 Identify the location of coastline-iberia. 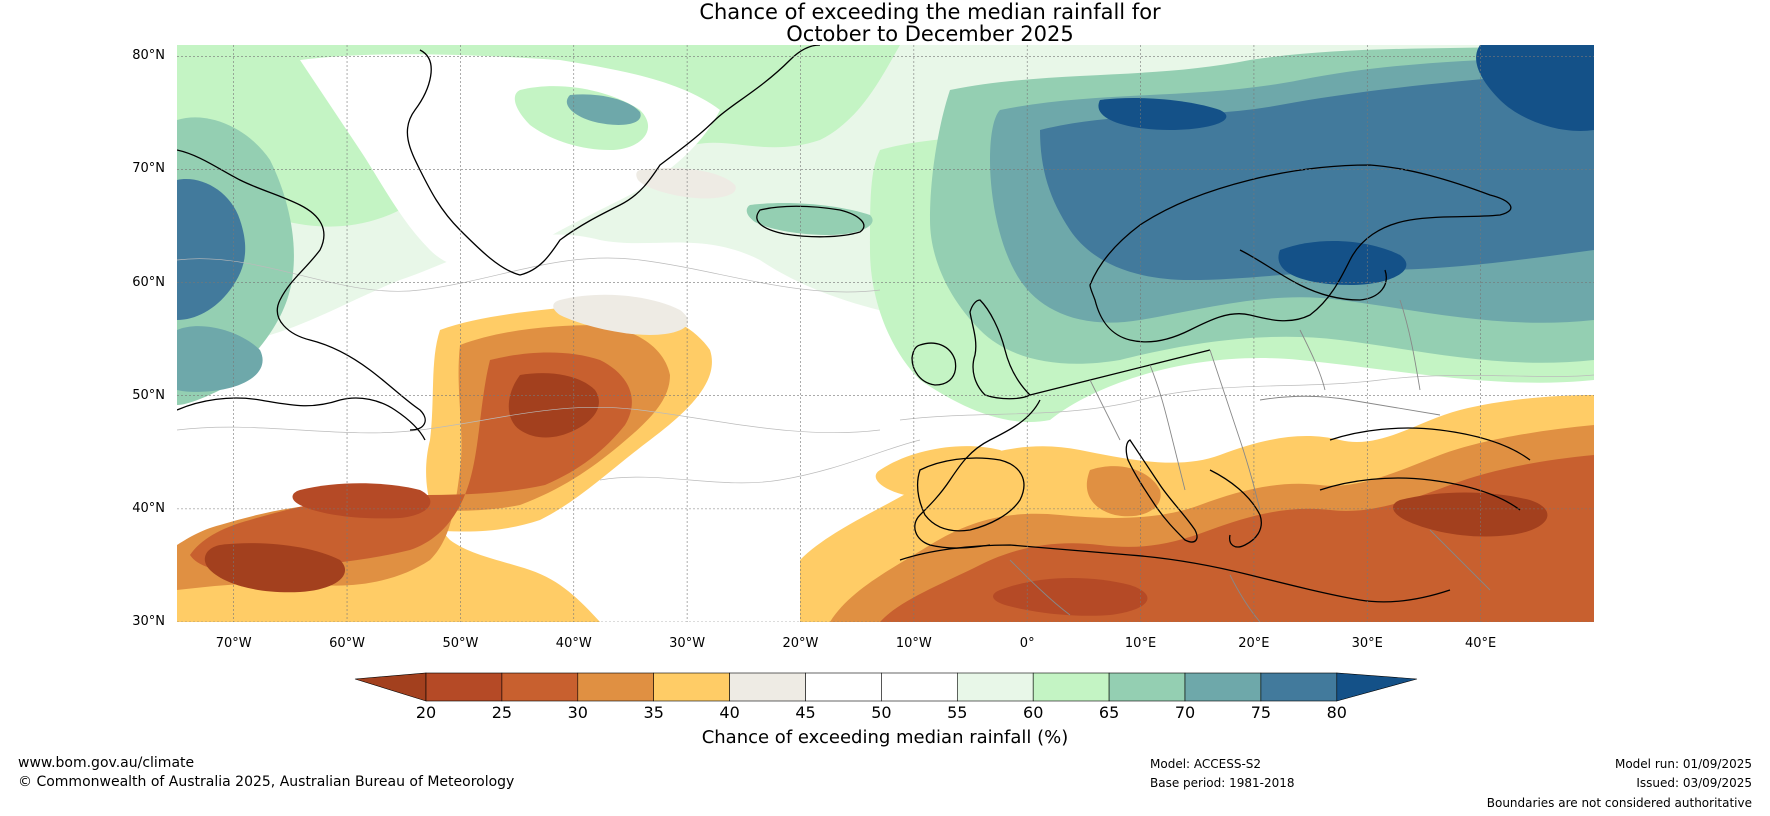
(970, 494).